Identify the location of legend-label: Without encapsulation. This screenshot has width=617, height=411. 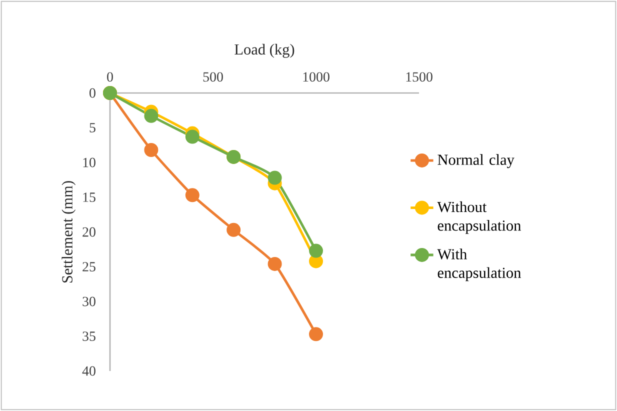
(479, 217).